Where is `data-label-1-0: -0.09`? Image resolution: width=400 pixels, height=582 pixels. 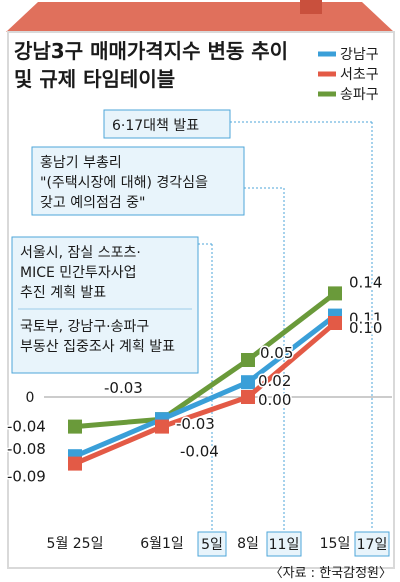
data-label-1-0: -0.09 is located at coordinates (26, 477).